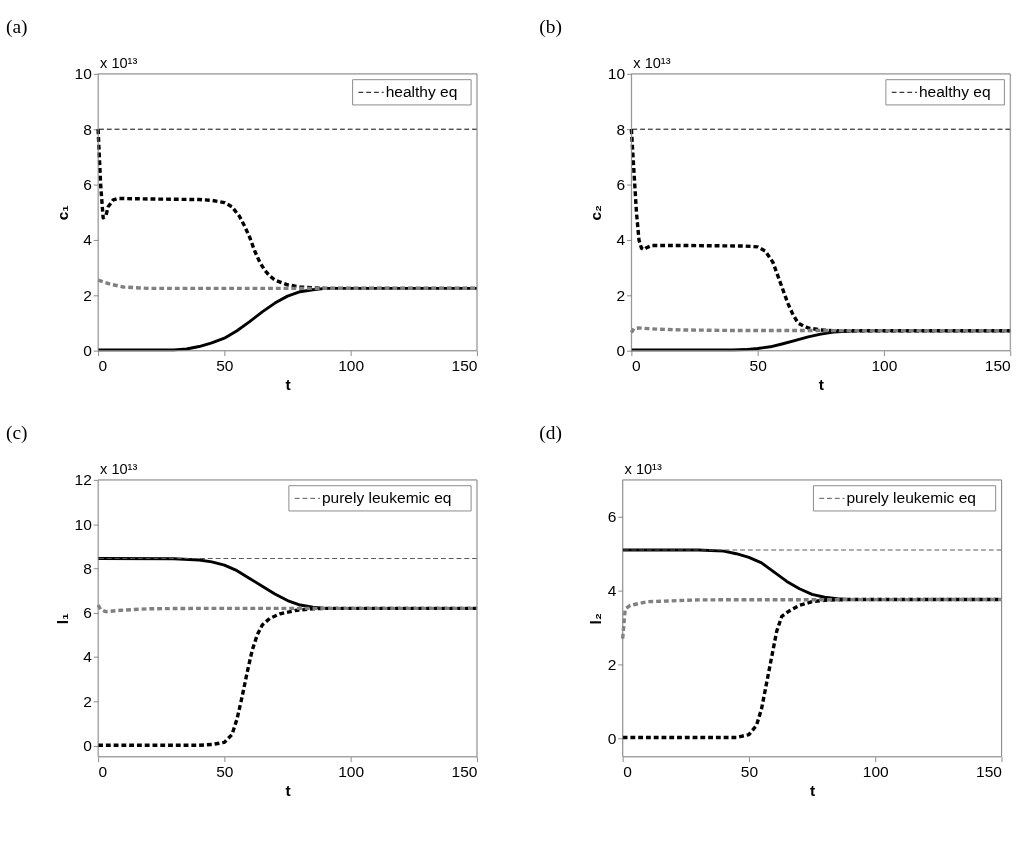  What do you see at coordinates (62, 213) in the screenshot?
I see `y-axis-title: c₁` at bounding box center [62, 213].